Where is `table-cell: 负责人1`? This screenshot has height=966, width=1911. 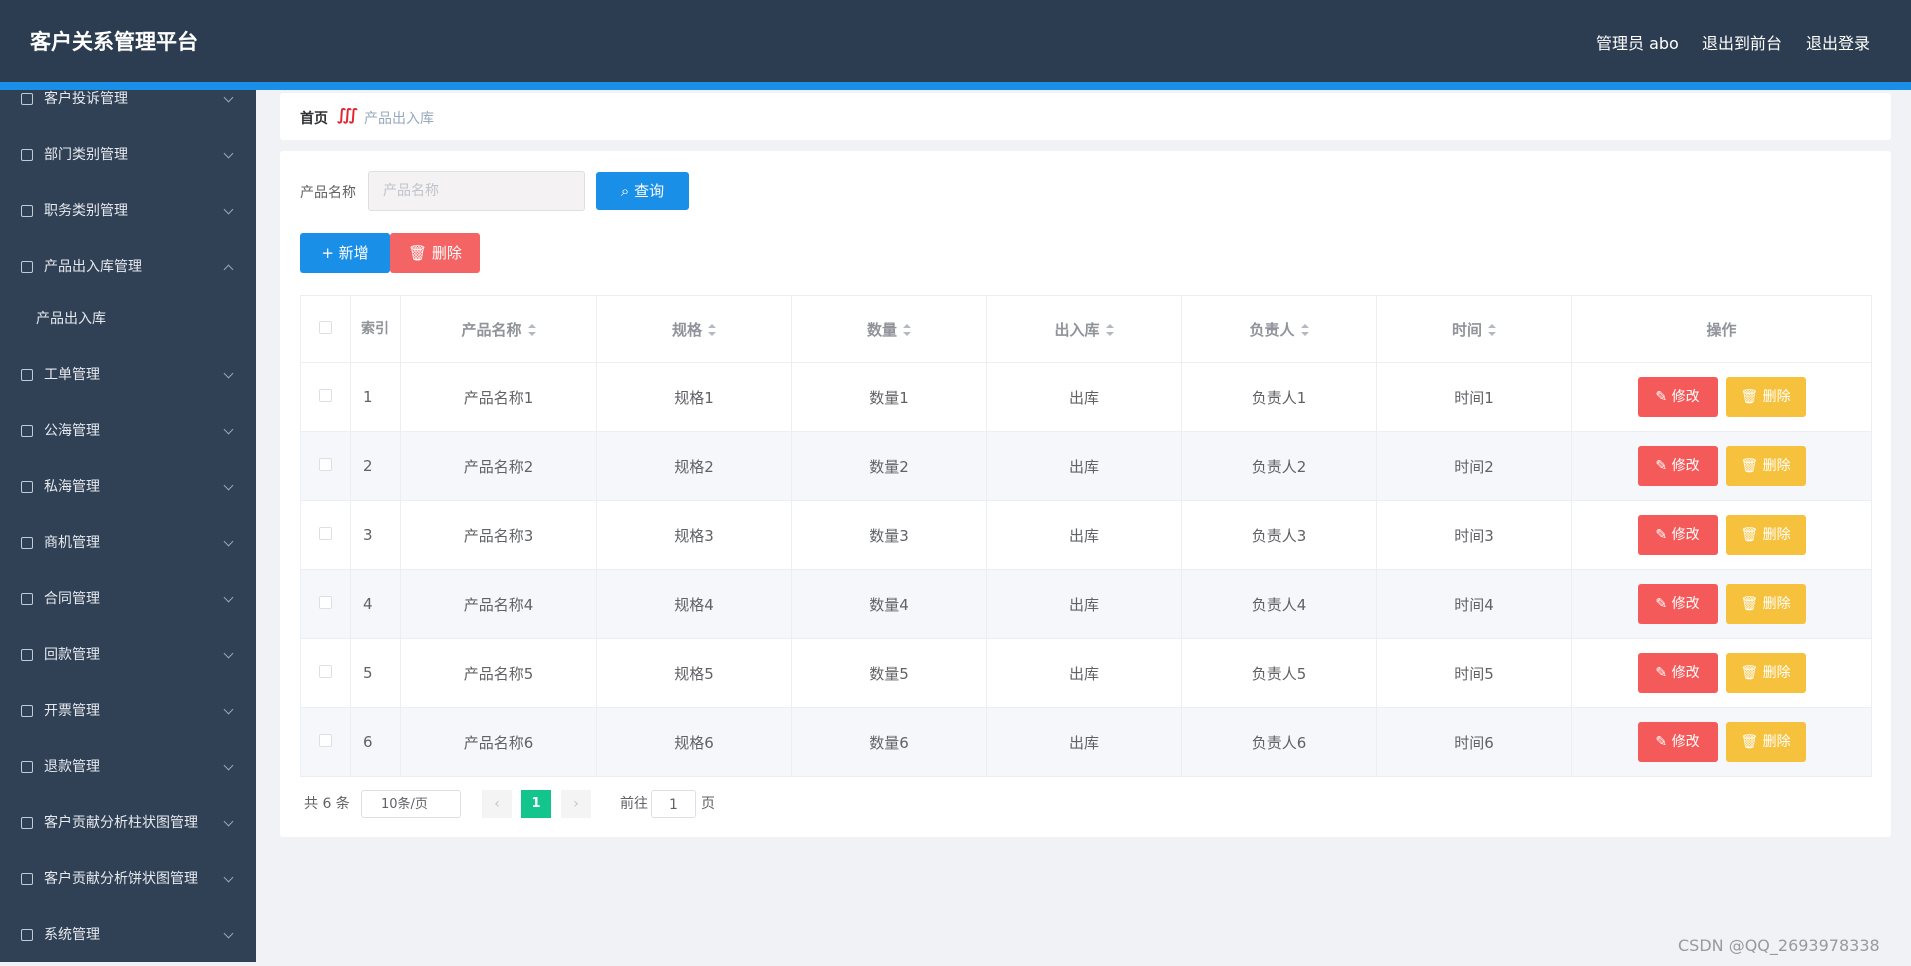
table-cell: 负责人1 is located at coordinates (1279, 397).